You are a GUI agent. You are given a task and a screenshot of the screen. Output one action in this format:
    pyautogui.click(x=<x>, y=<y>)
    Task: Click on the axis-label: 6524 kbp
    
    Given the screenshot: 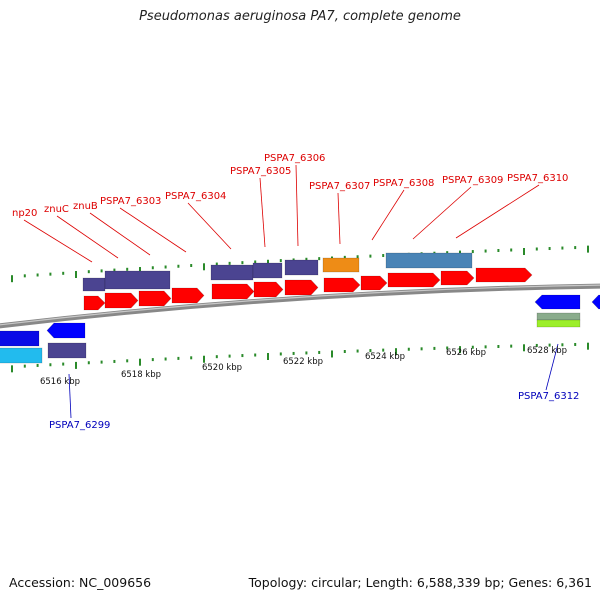 What is the action you would take?
    pyautogui.click(x=385, y=357)
    